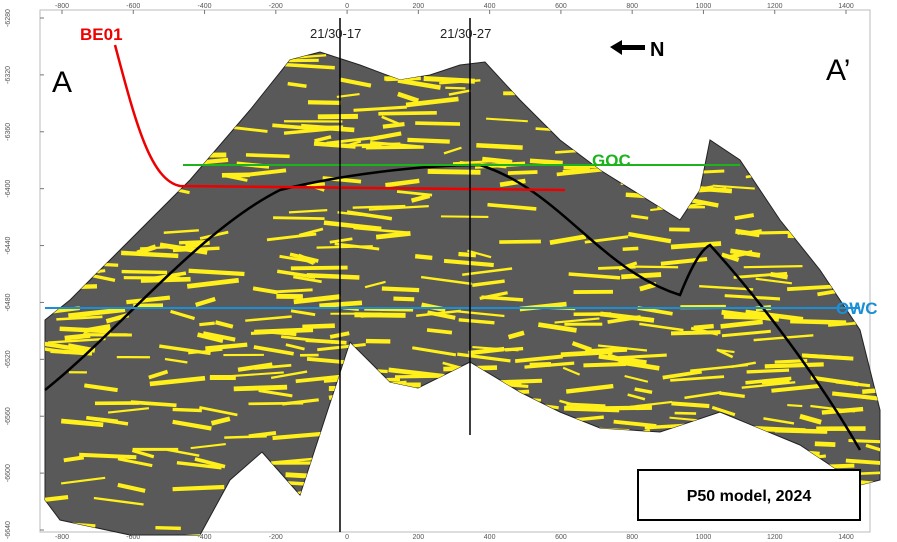 The height and width of the screenshot is (542, 897). Describe the element at coordinates (846, 6) in the screenshot. I see `x-tick-label: 1400` at that location.